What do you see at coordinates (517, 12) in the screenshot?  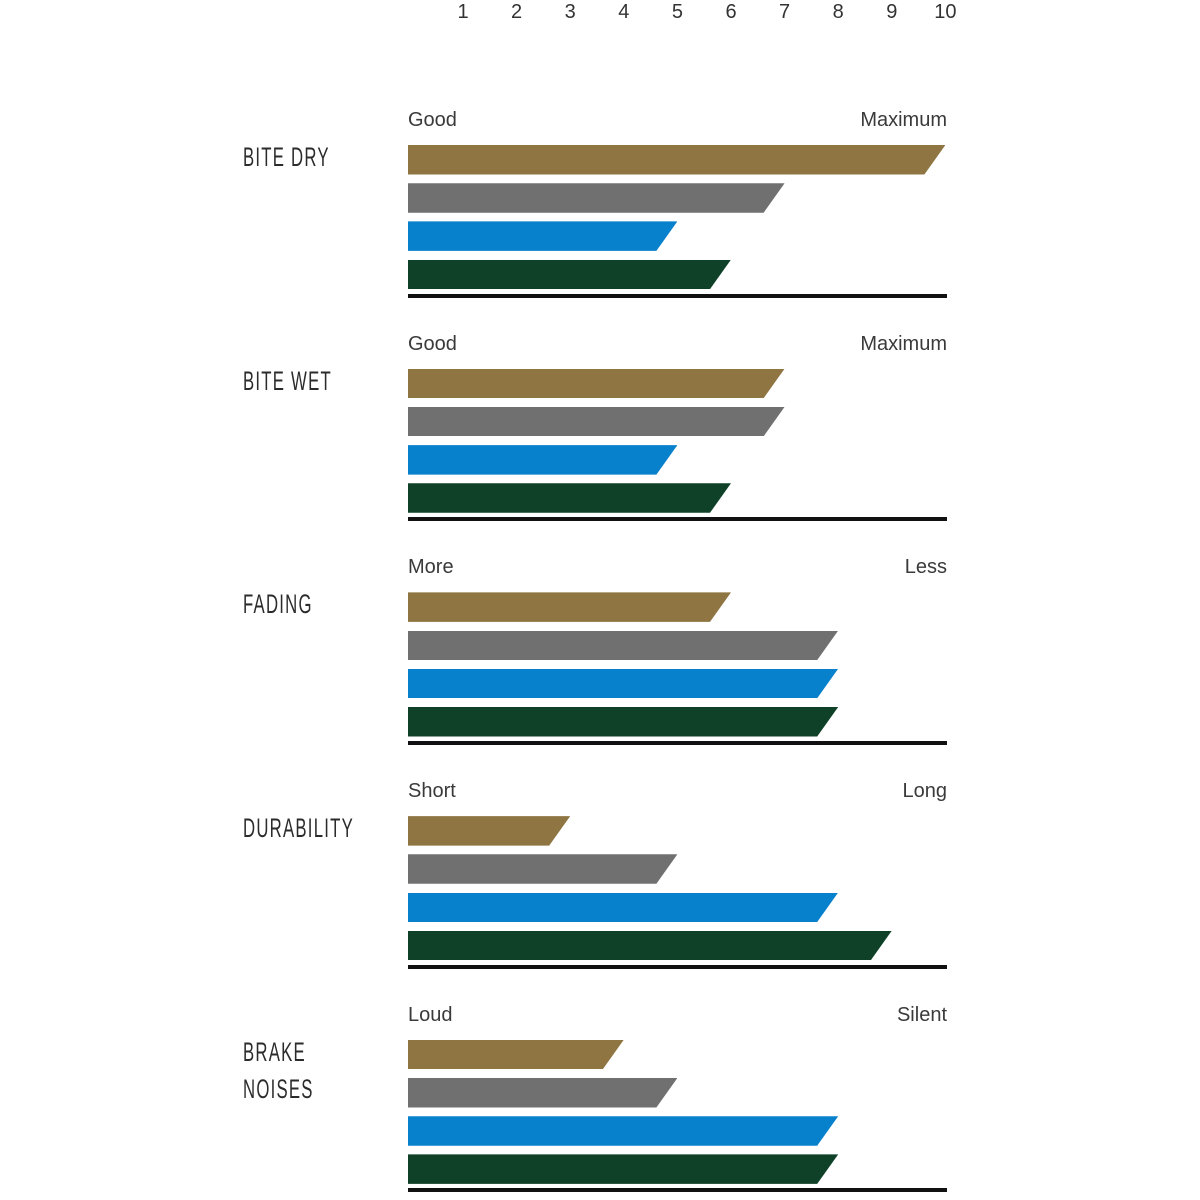 I see `scale-tick-2: 2` at bounding box center [517, 12].